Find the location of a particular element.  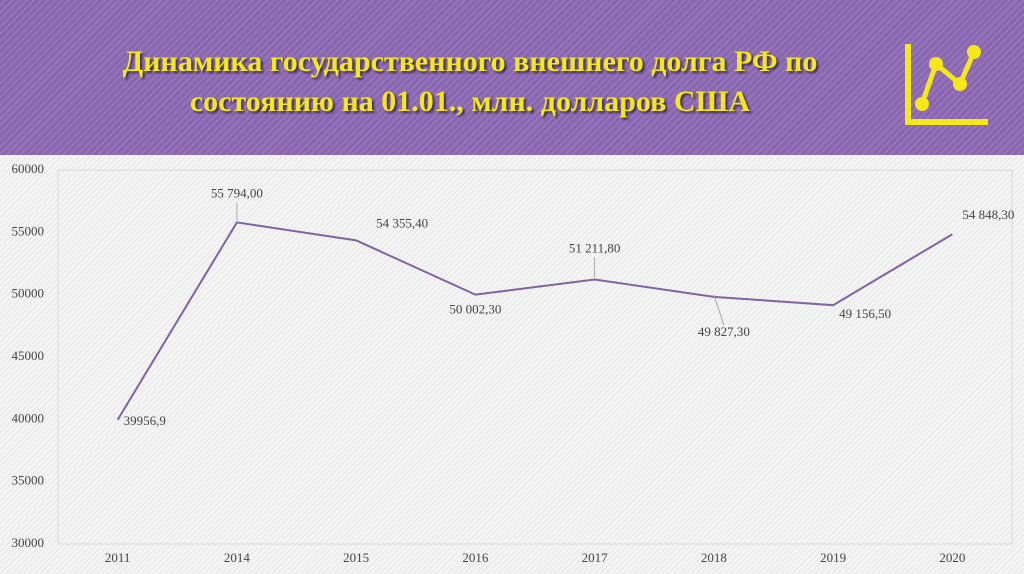

x-tick-label: 2019 is located at coordinates (833, 557).